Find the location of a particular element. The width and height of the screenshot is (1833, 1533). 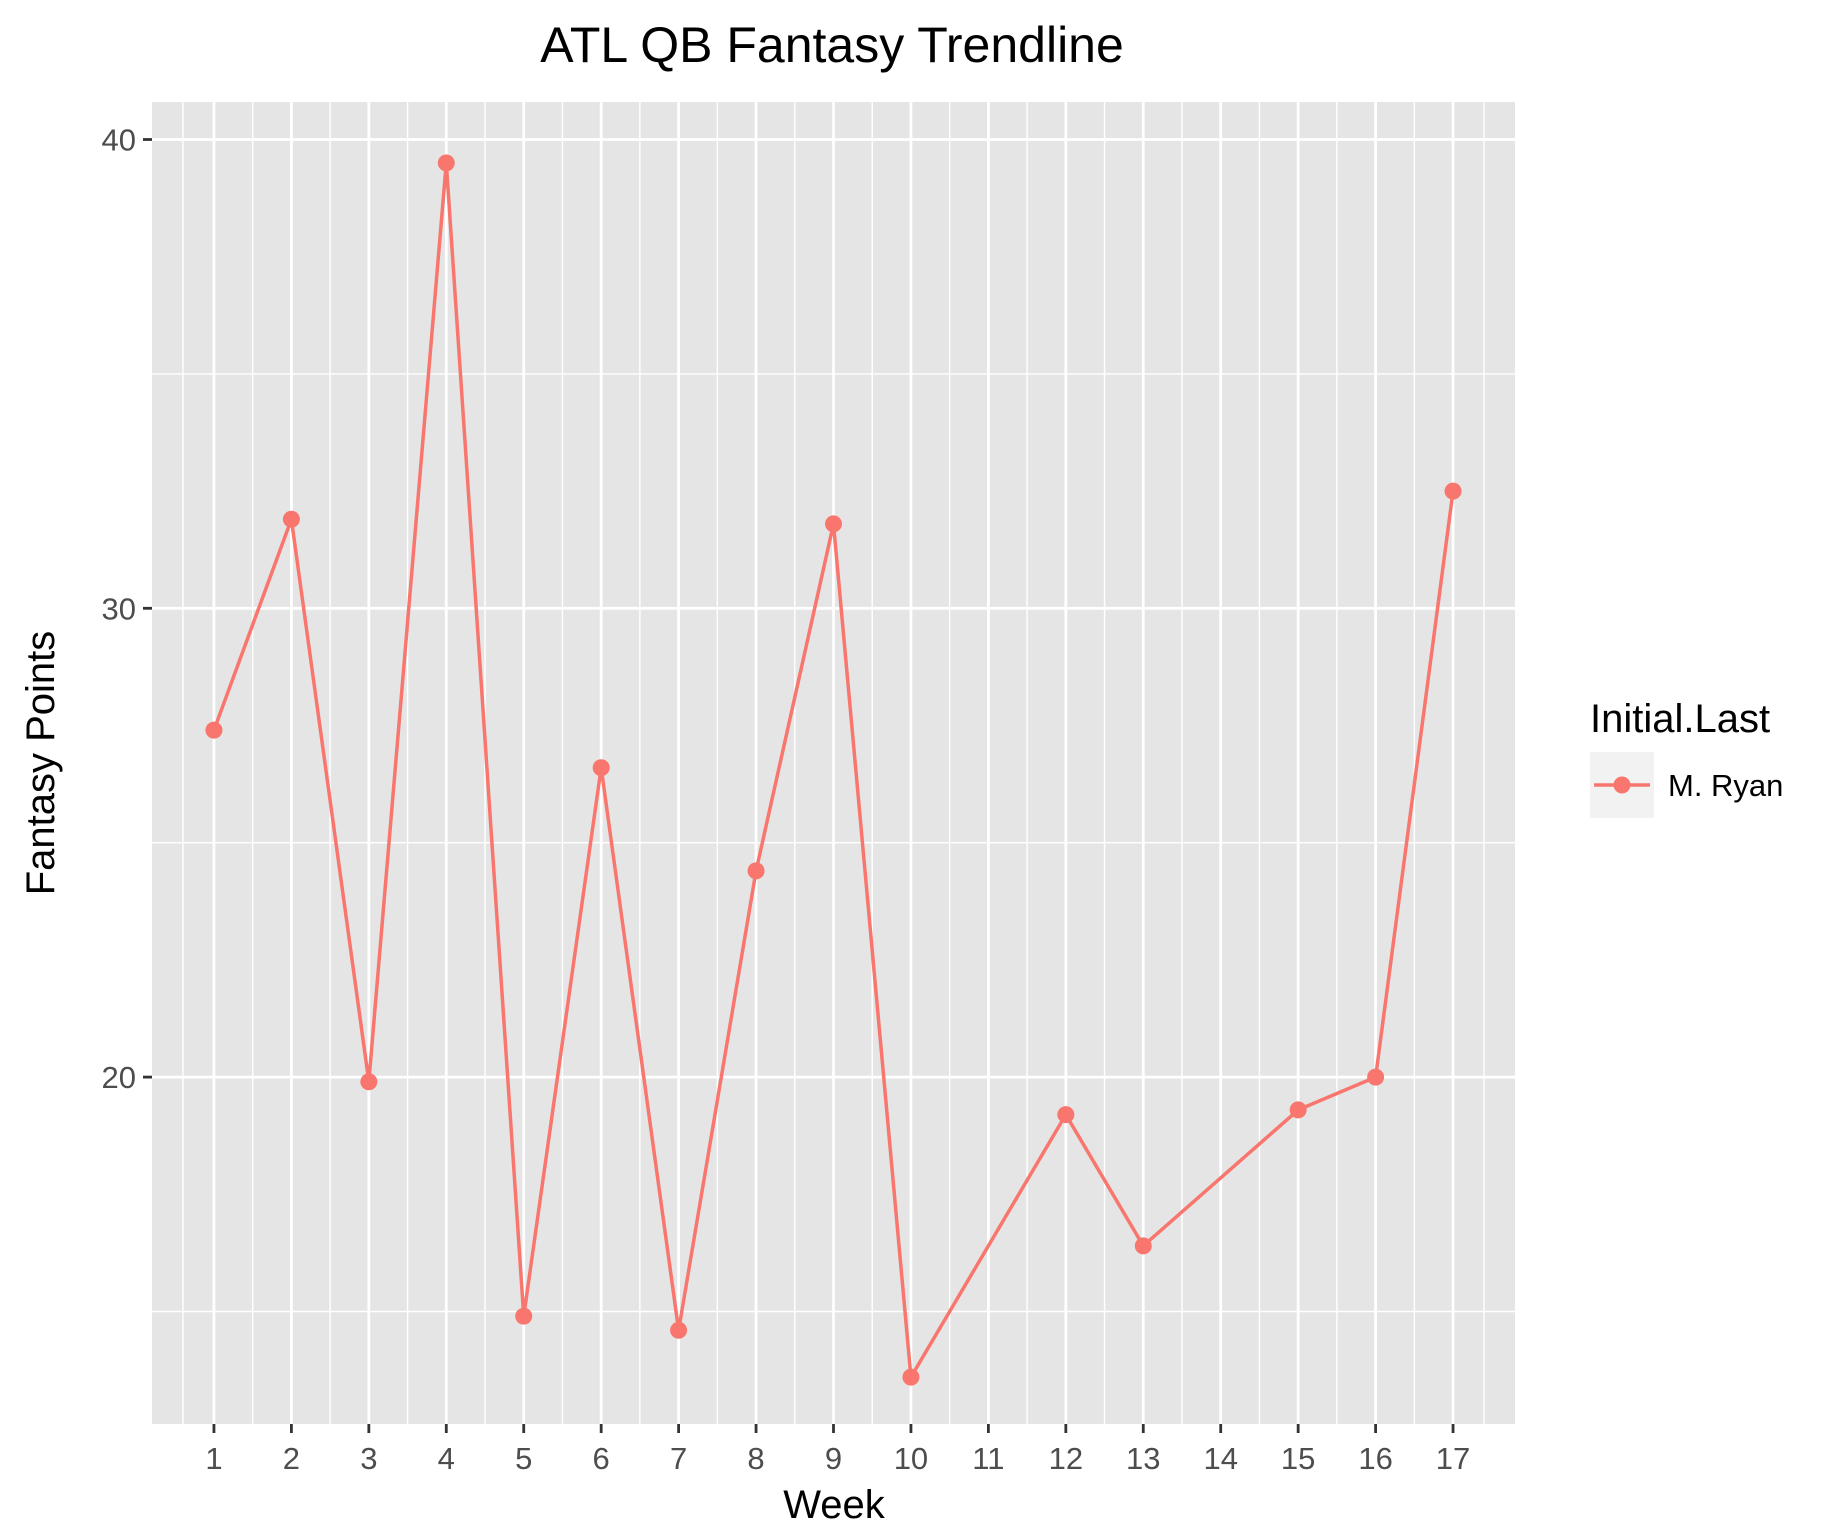

x-tick-label: 8 is located at coordinates (755, 1458).